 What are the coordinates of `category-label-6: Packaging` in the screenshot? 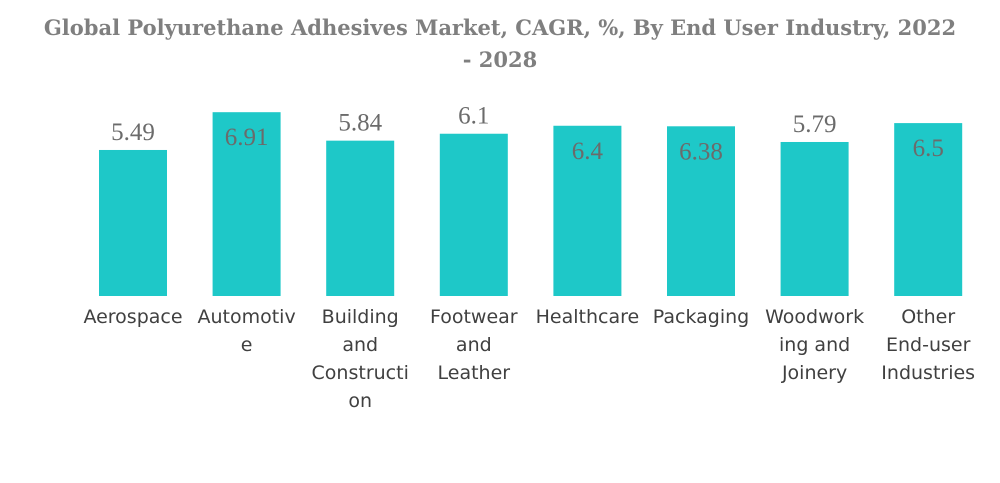 It's located at (701, 317).